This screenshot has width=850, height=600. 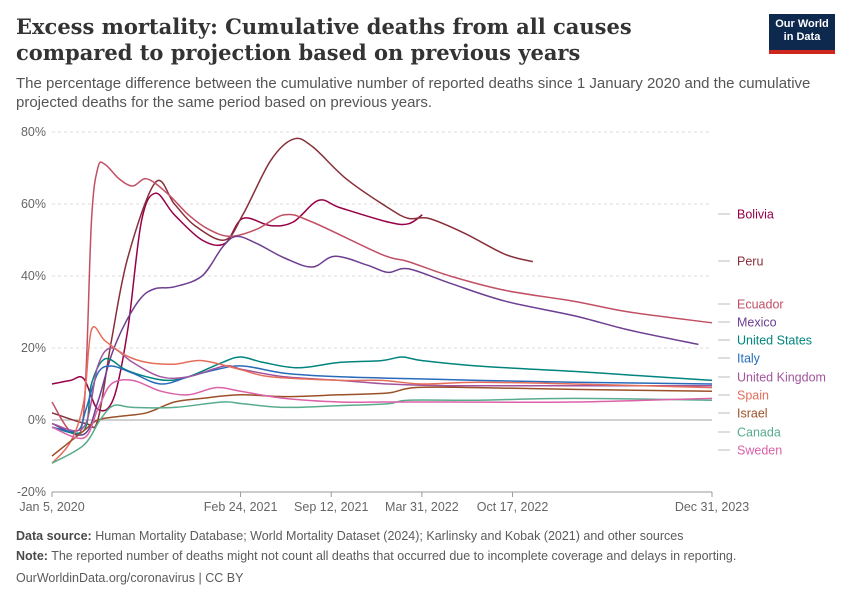 What do you see at coordinates (32, 556) in the screenshot?
I see `note-label: Note:` at bounding box center [32, 556].